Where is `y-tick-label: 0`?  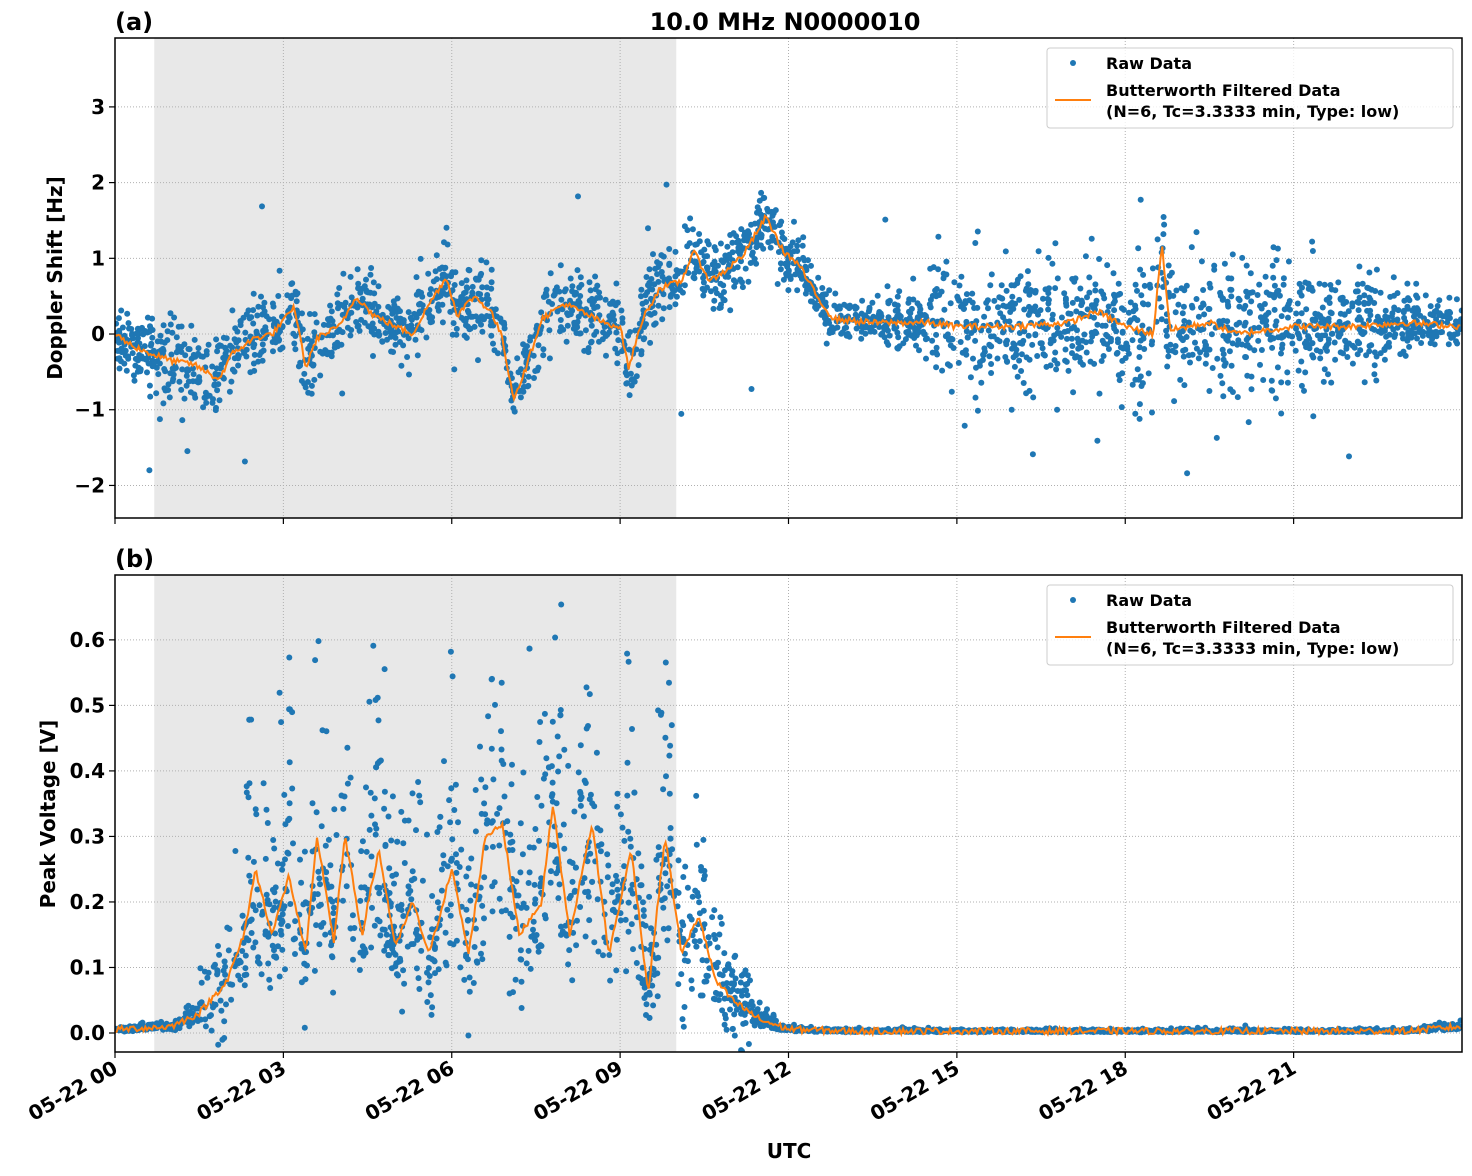
y-tick-label: 0 is located at coordinates (98, 334).